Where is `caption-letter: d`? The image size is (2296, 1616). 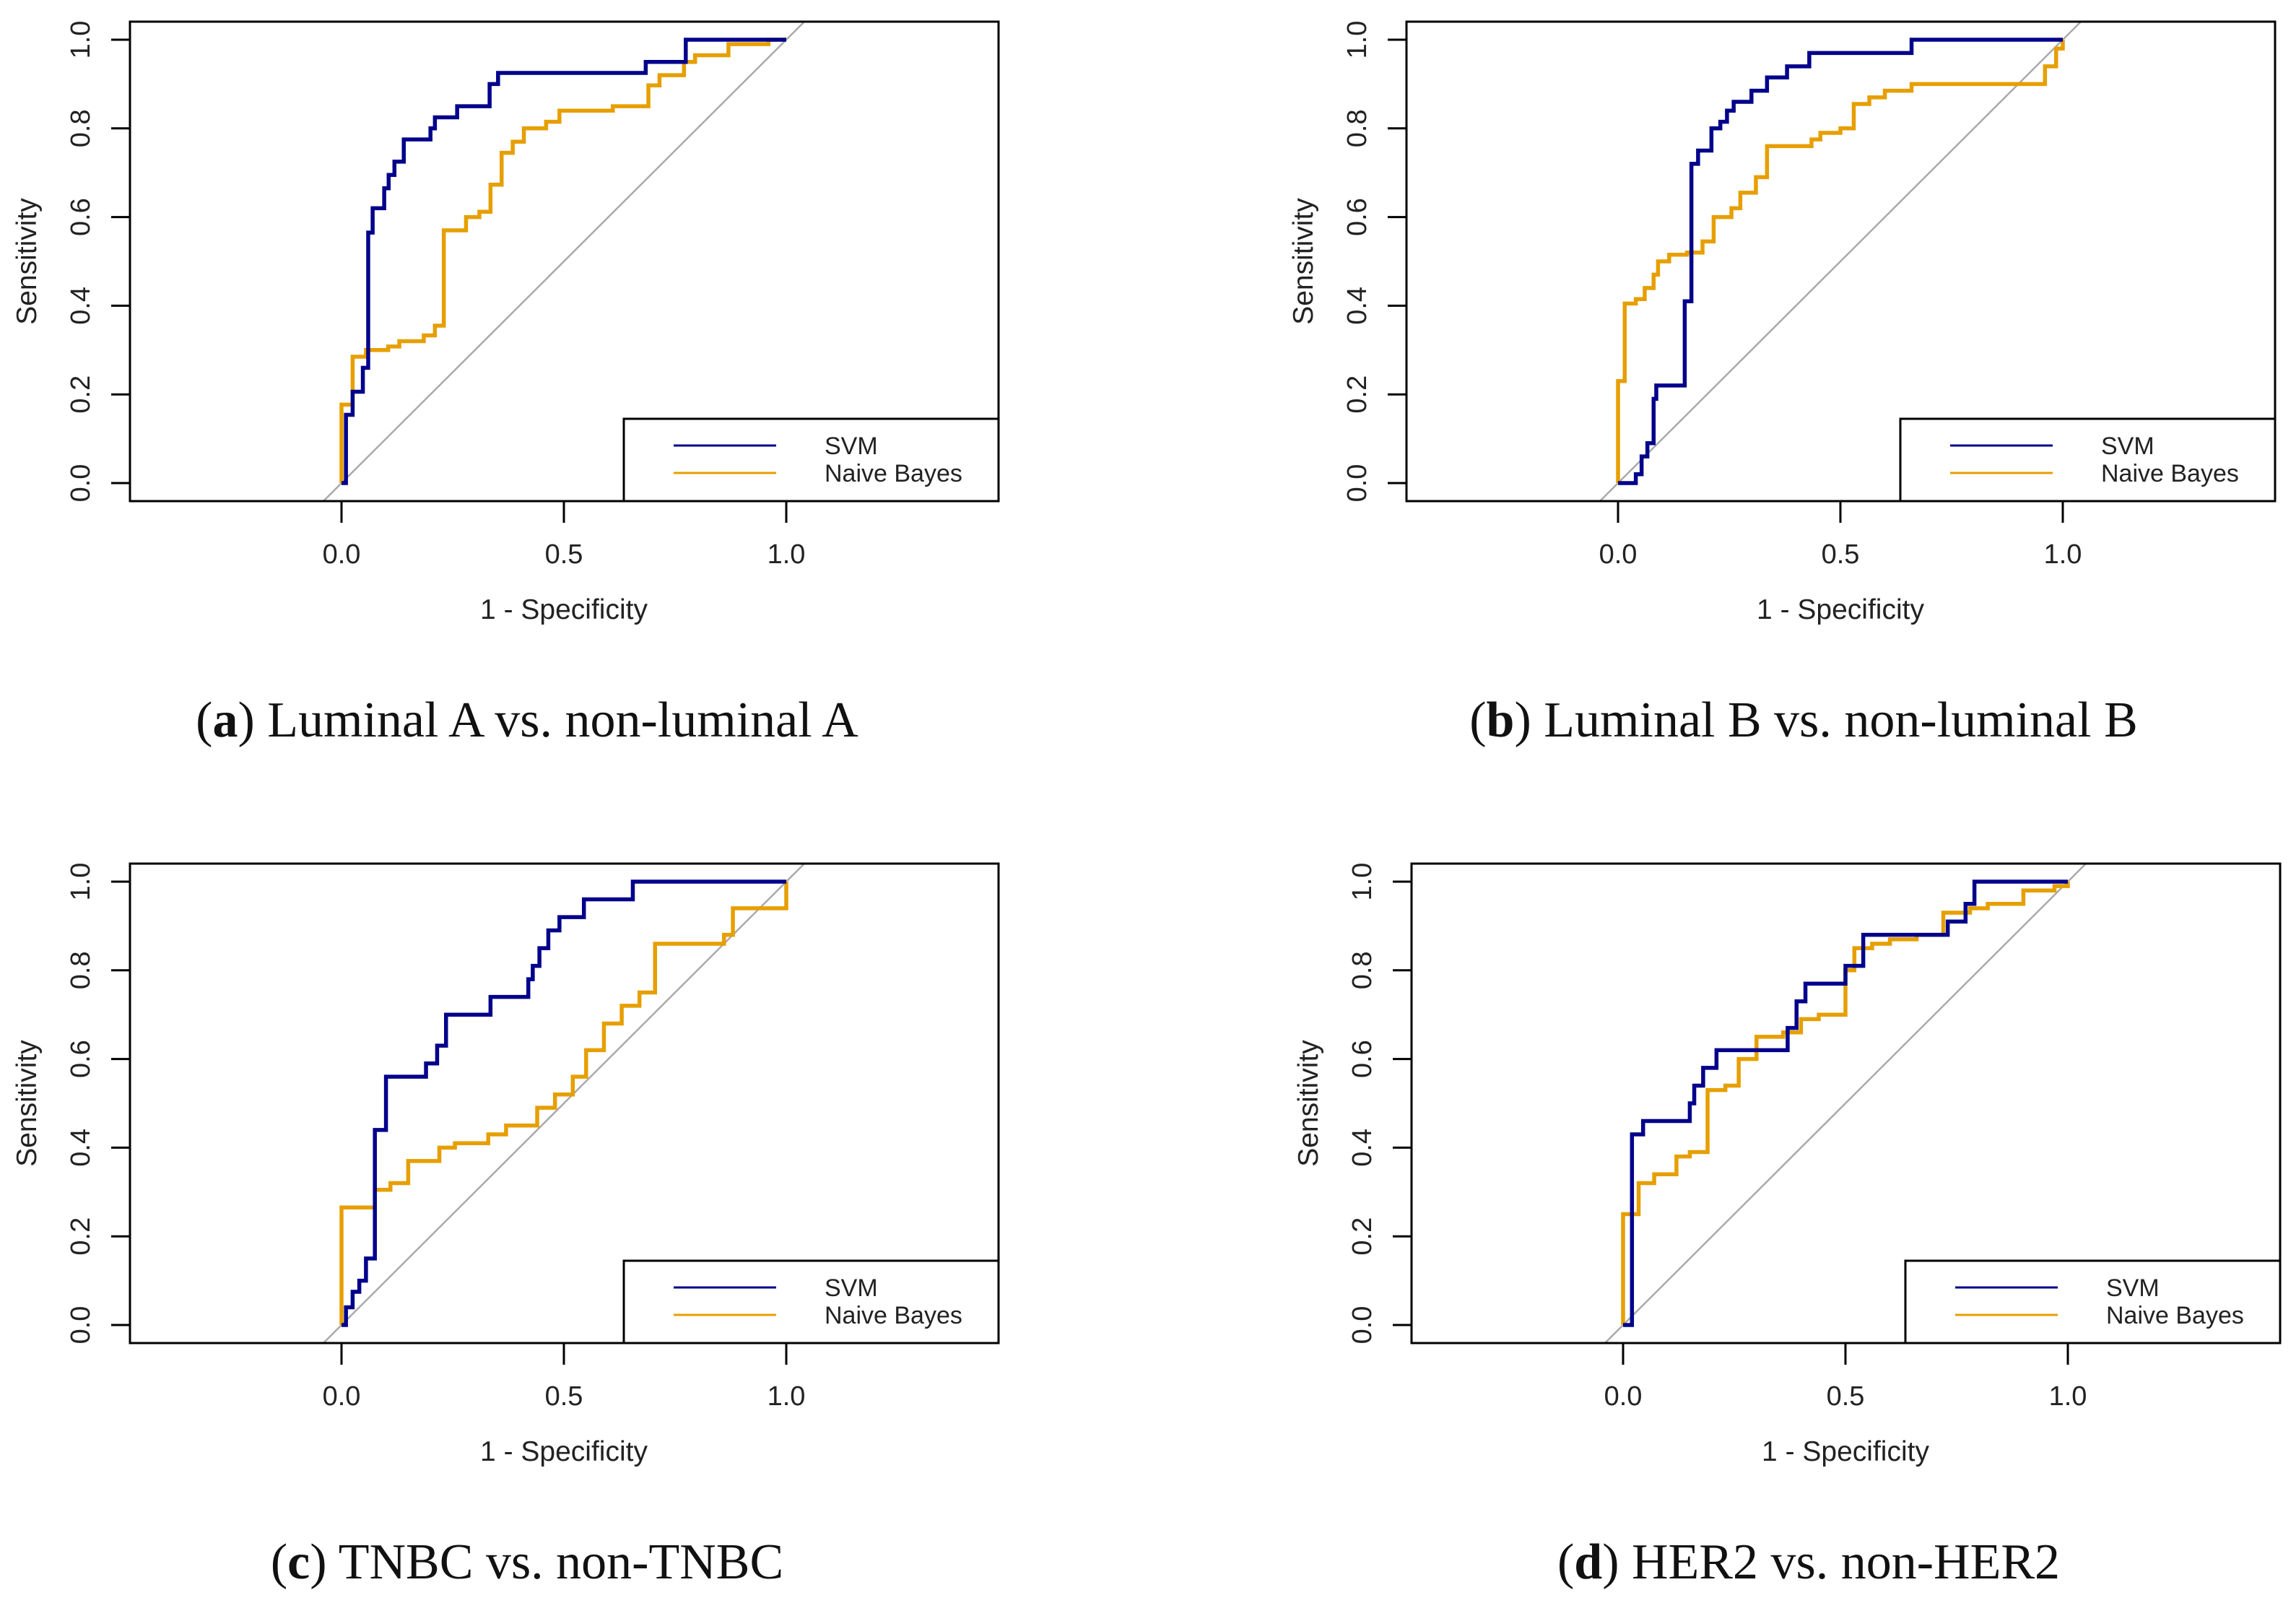
caption-letter: d is located at coordinates (1588, 1562).